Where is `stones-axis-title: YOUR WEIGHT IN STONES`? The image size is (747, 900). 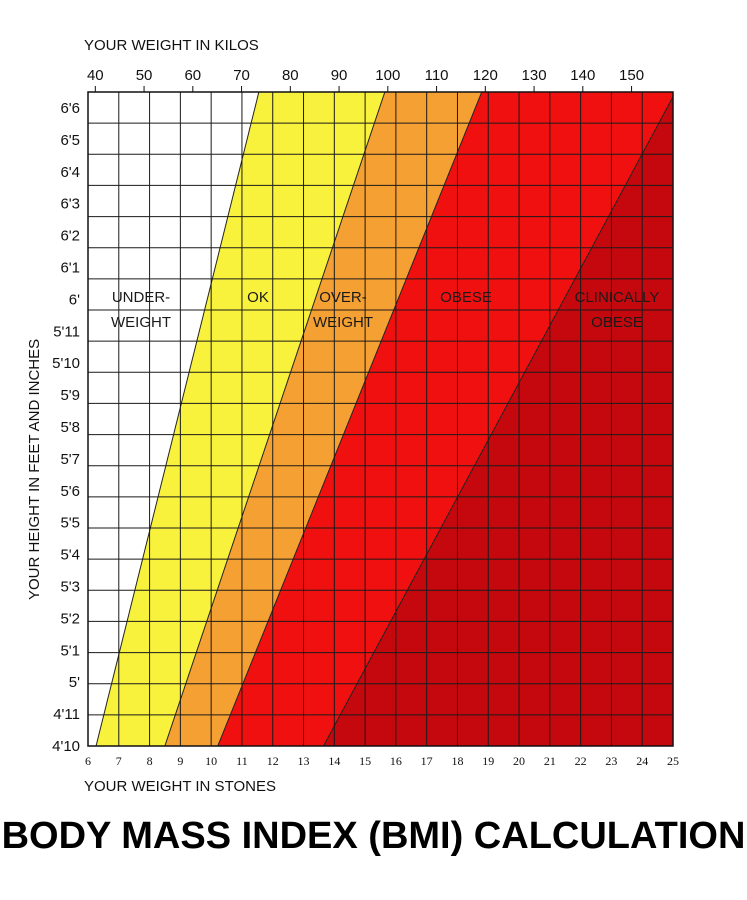
stones-axis-title: YOUR WEIGHT IN STONES is located at coordinates (180, 786).